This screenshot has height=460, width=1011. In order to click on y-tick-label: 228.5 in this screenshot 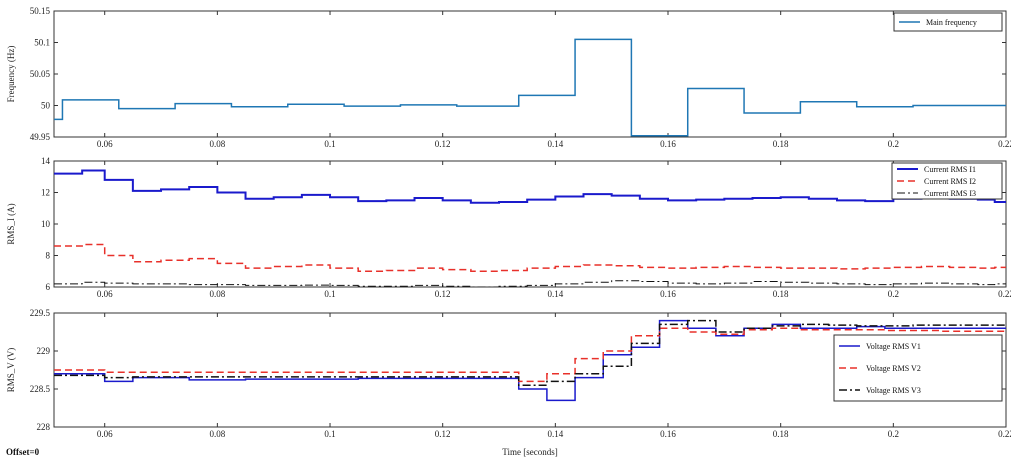, I will do `click(40, 389)`.